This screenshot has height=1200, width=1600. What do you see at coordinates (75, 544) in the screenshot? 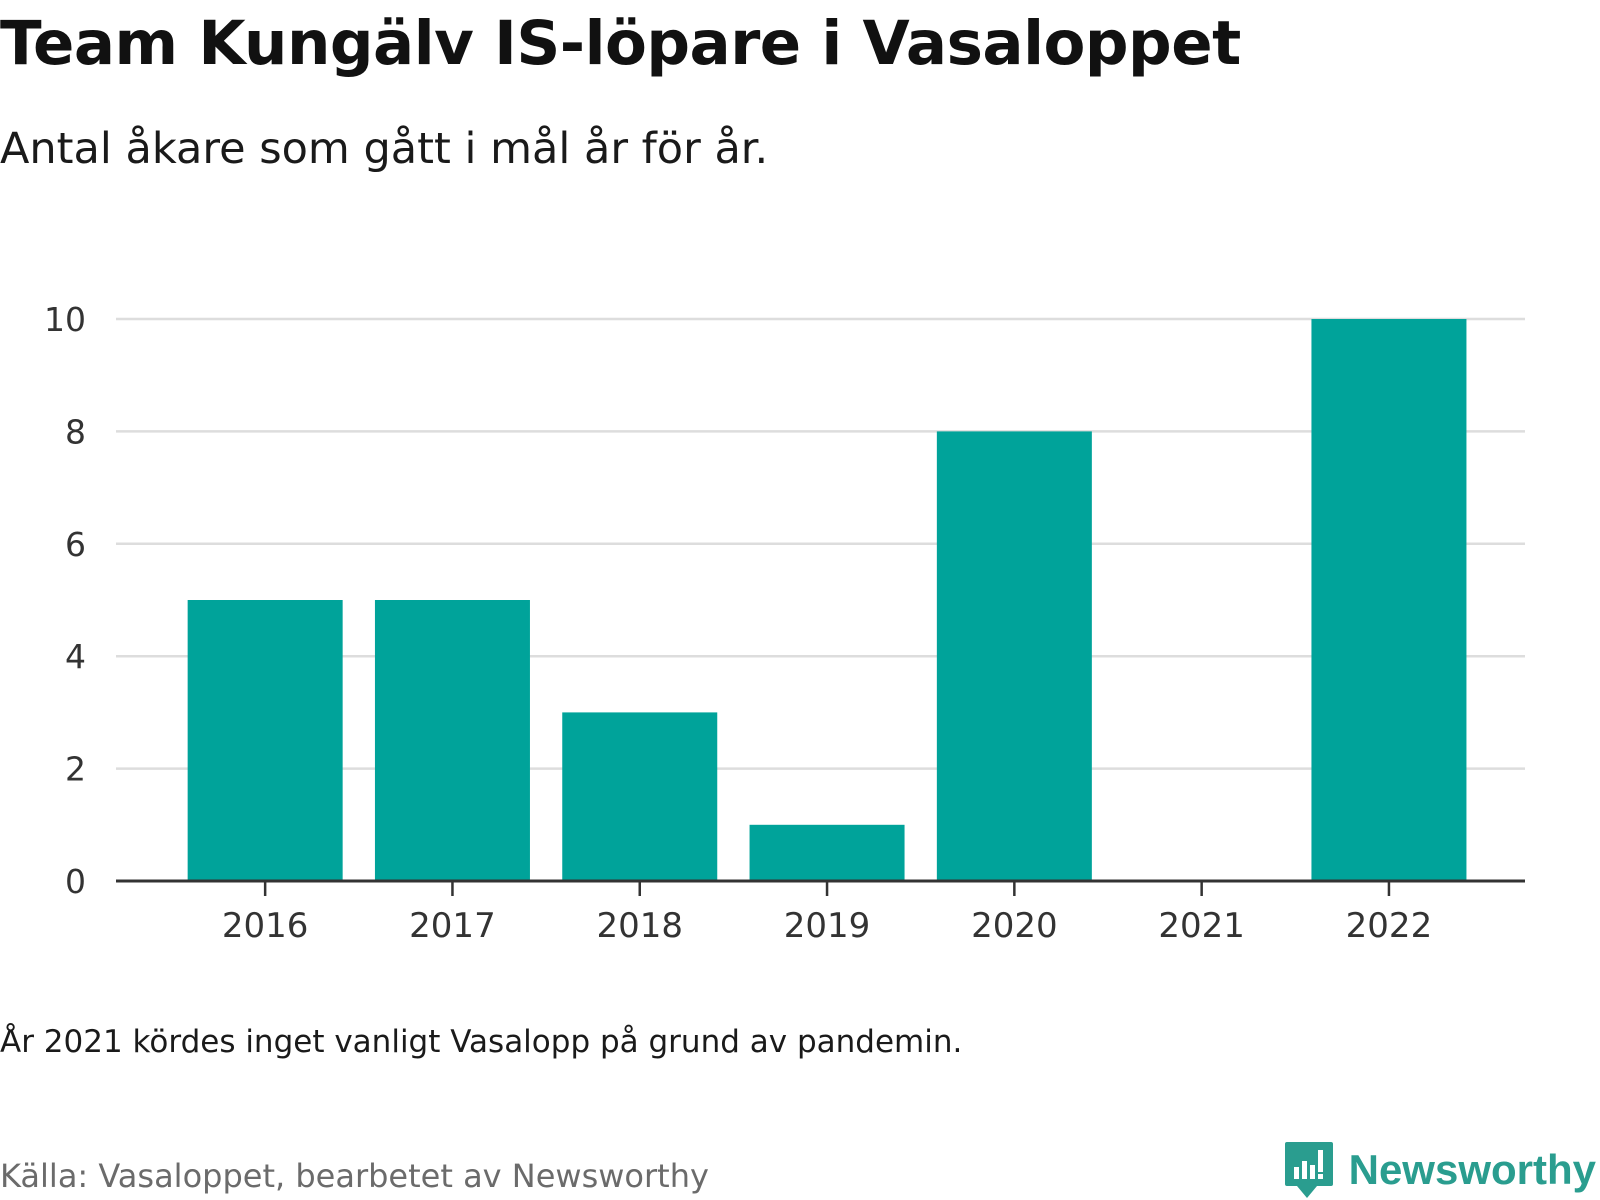
I see `y-tick-label: 6` at bounding box center [75, 544].